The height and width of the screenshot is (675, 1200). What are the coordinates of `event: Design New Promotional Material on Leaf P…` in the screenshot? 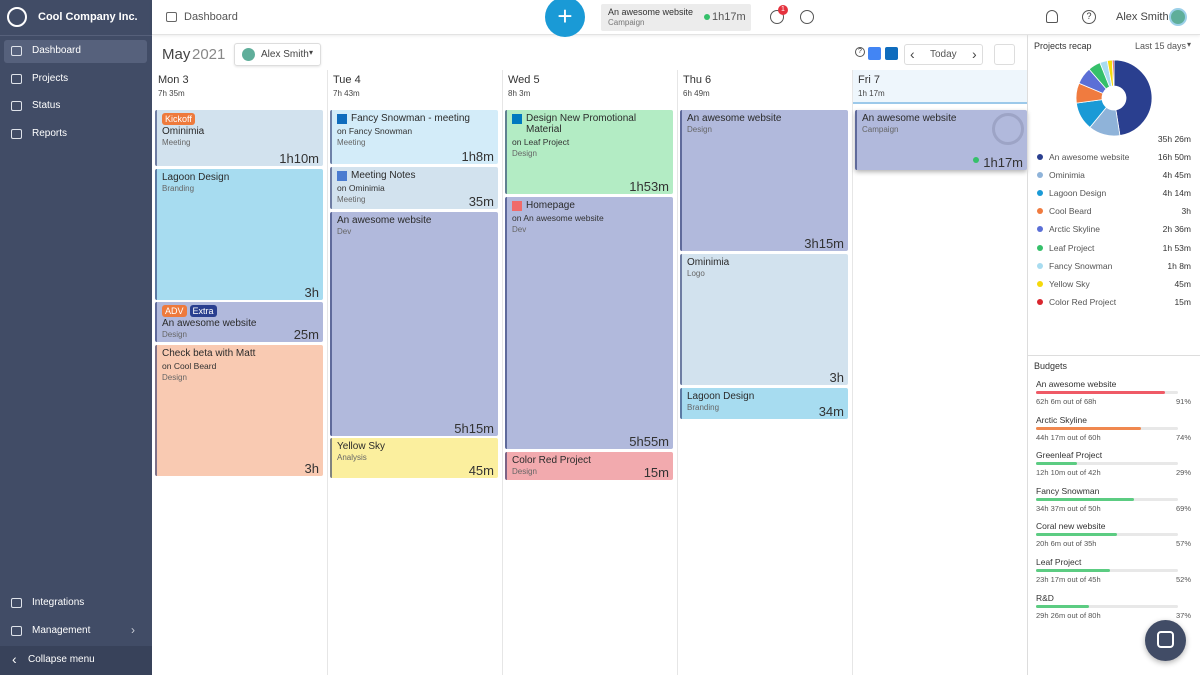 It's located at (589, 152).